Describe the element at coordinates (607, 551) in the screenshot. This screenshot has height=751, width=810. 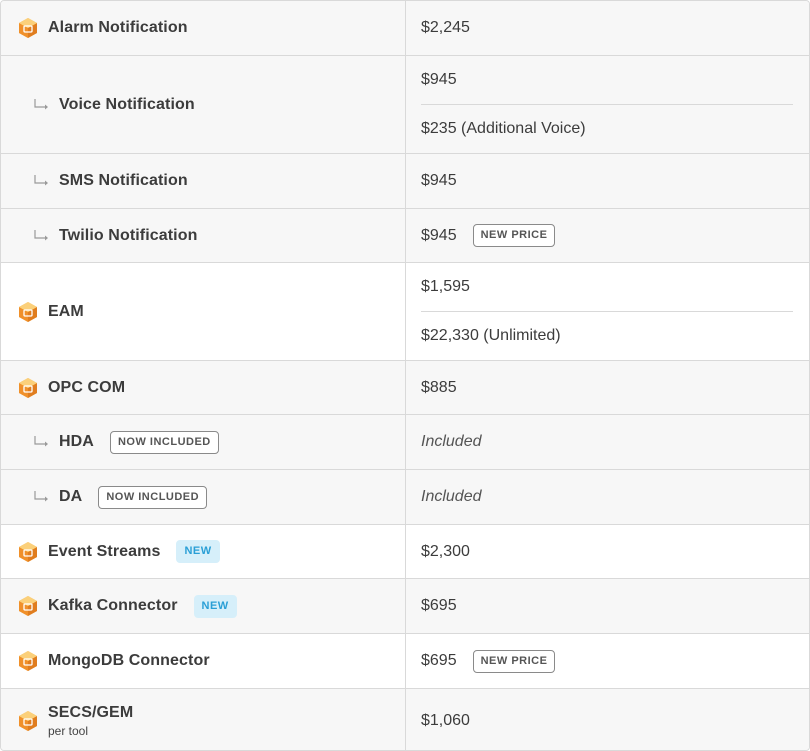
I see `price-cell: $2,300` at that location.